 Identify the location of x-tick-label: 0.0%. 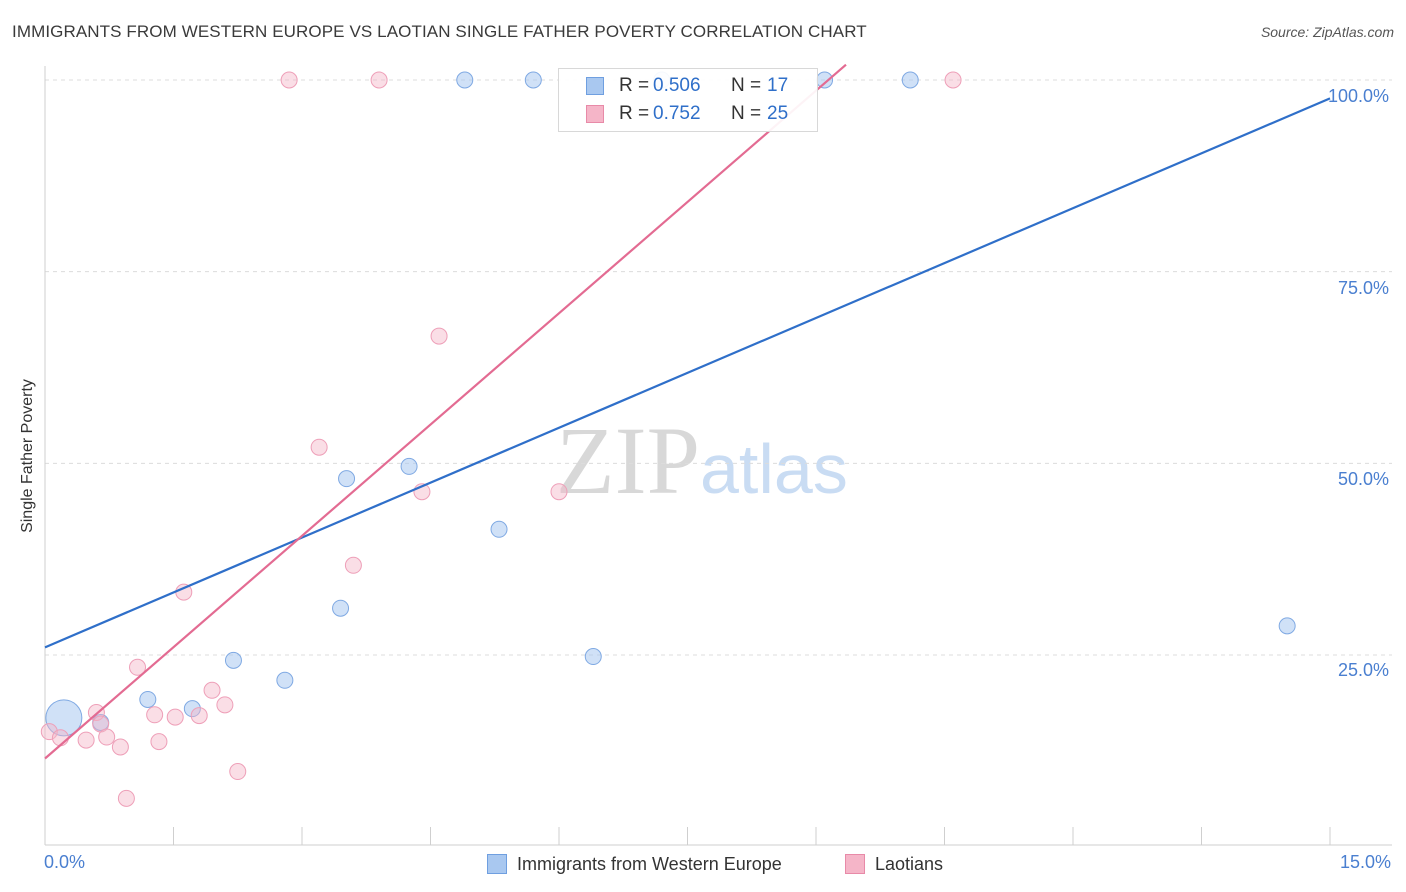
(65, 862).